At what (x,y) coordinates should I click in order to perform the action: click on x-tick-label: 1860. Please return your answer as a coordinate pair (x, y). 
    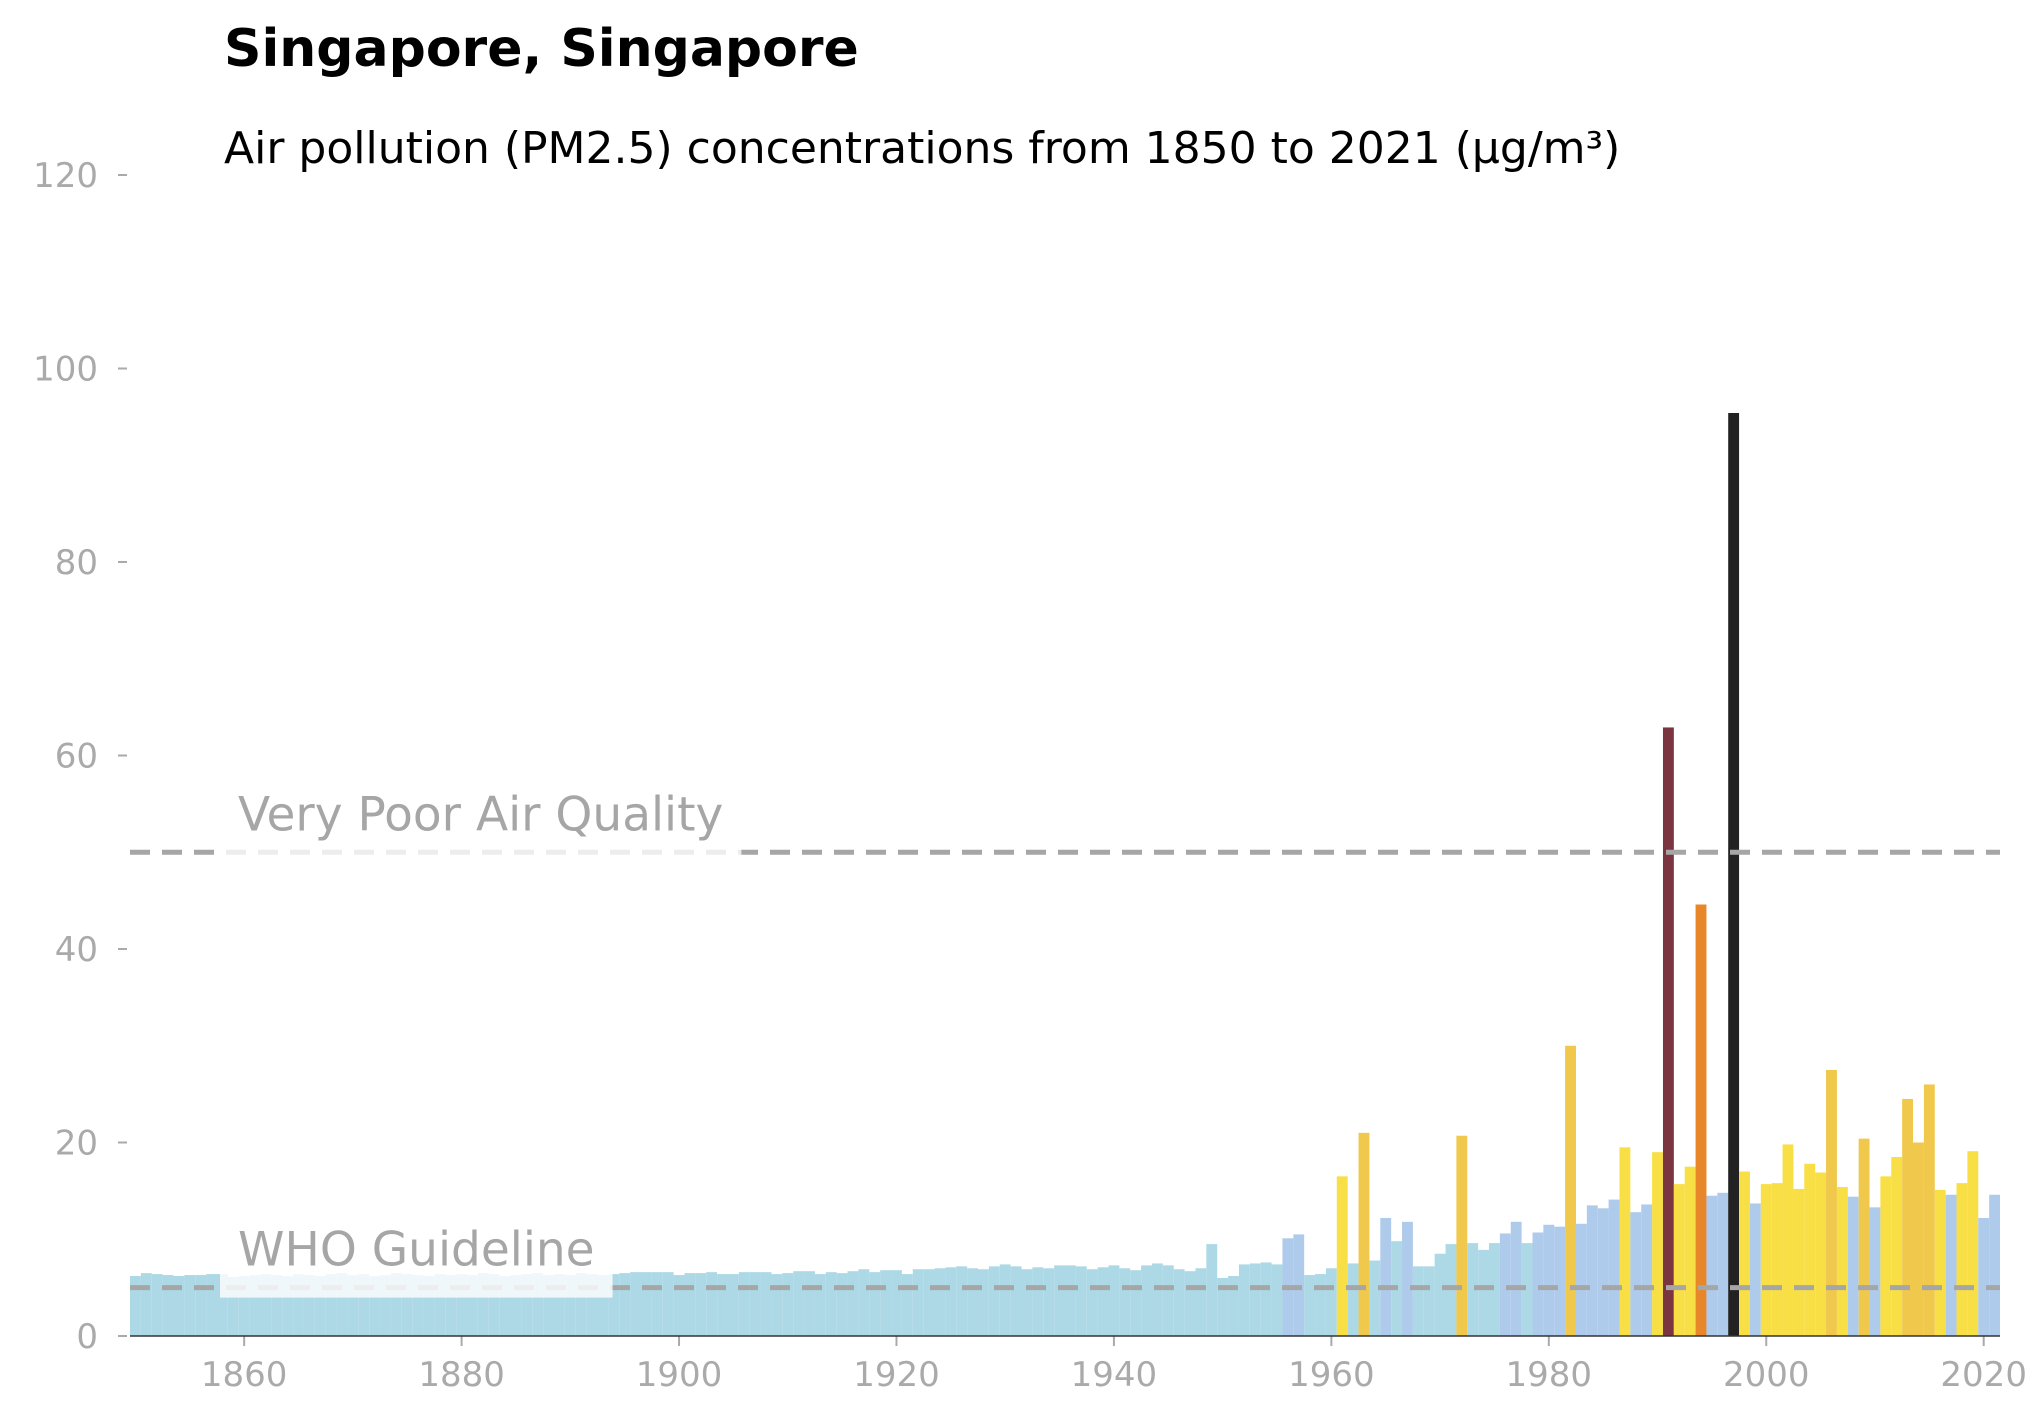
    Looking at the image, I should click on (244, 1375).